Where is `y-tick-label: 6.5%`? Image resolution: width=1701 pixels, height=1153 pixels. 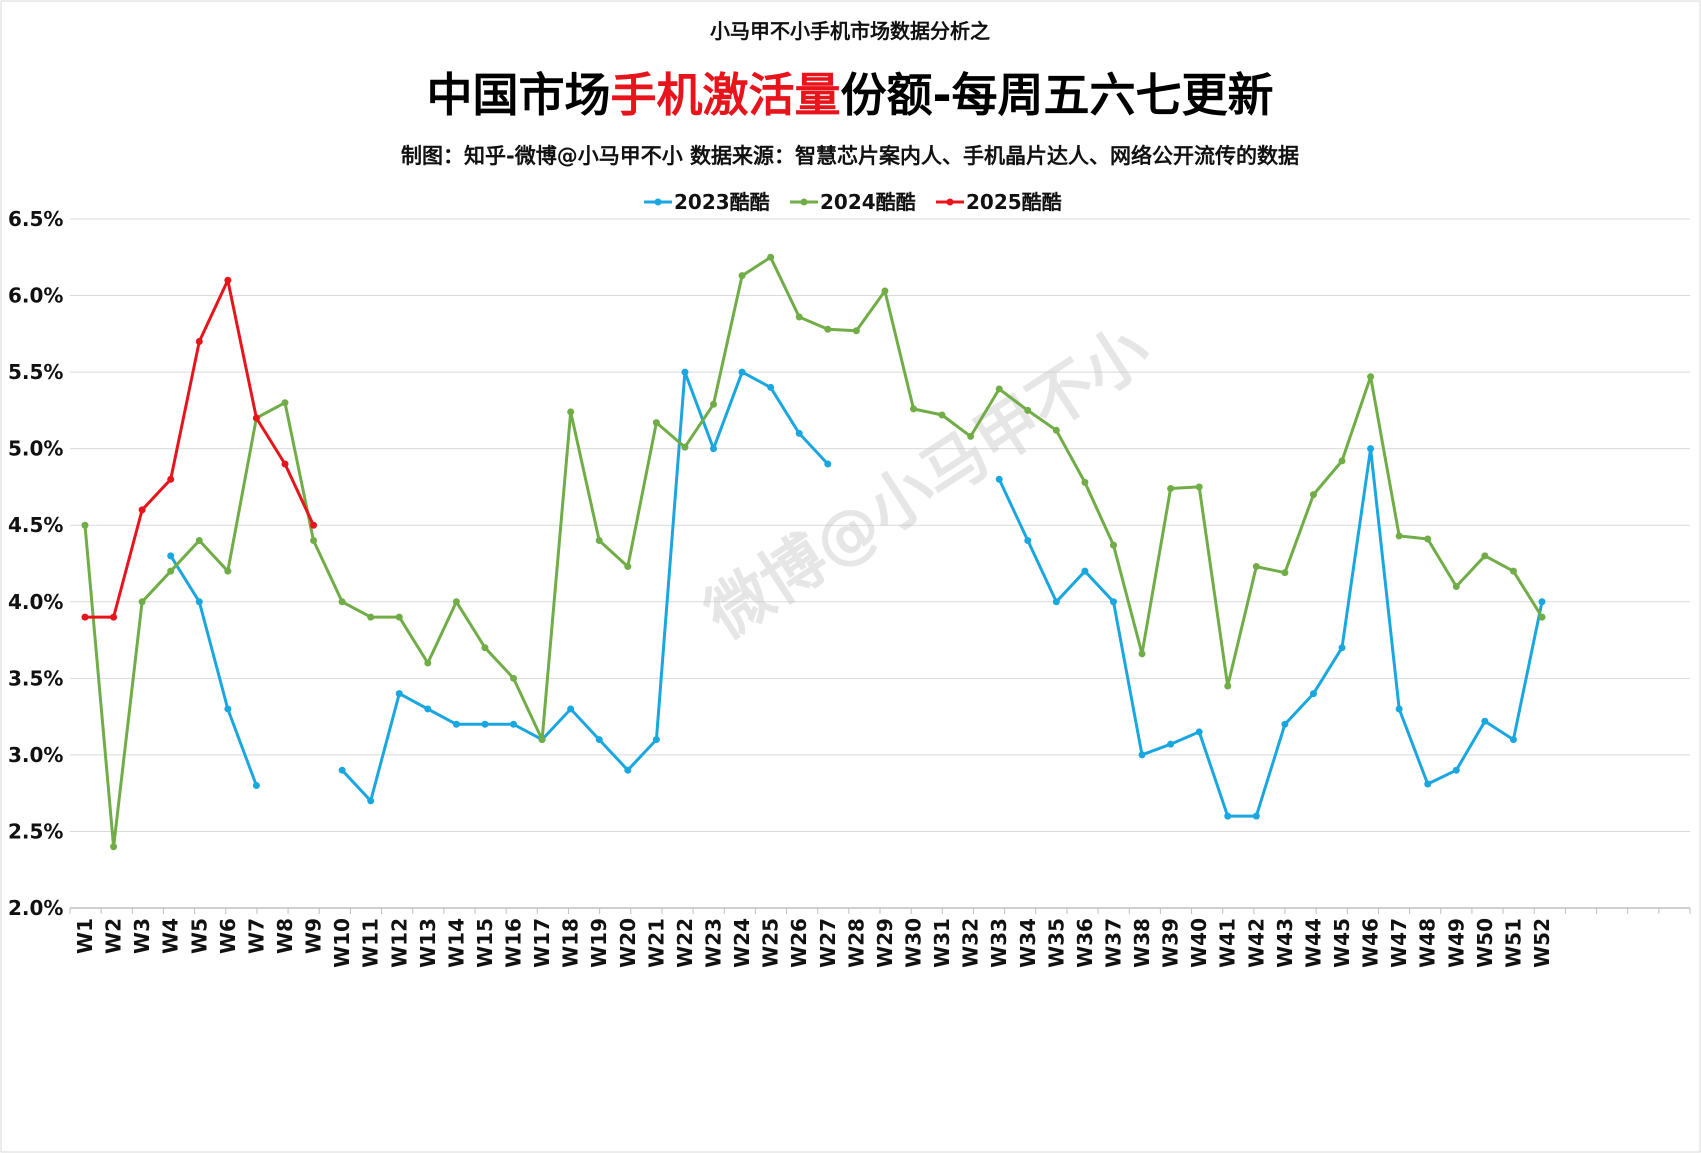
y-tick-label: 6.5% is located at coordinates (35, 219).